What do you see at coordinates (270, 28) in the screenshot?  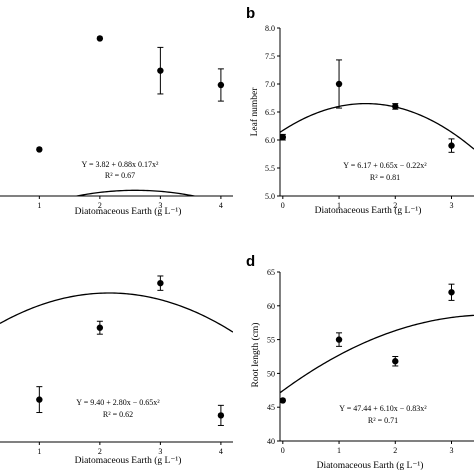 I see `y-tick-label: 8.0` at bounding box center [270, 28].